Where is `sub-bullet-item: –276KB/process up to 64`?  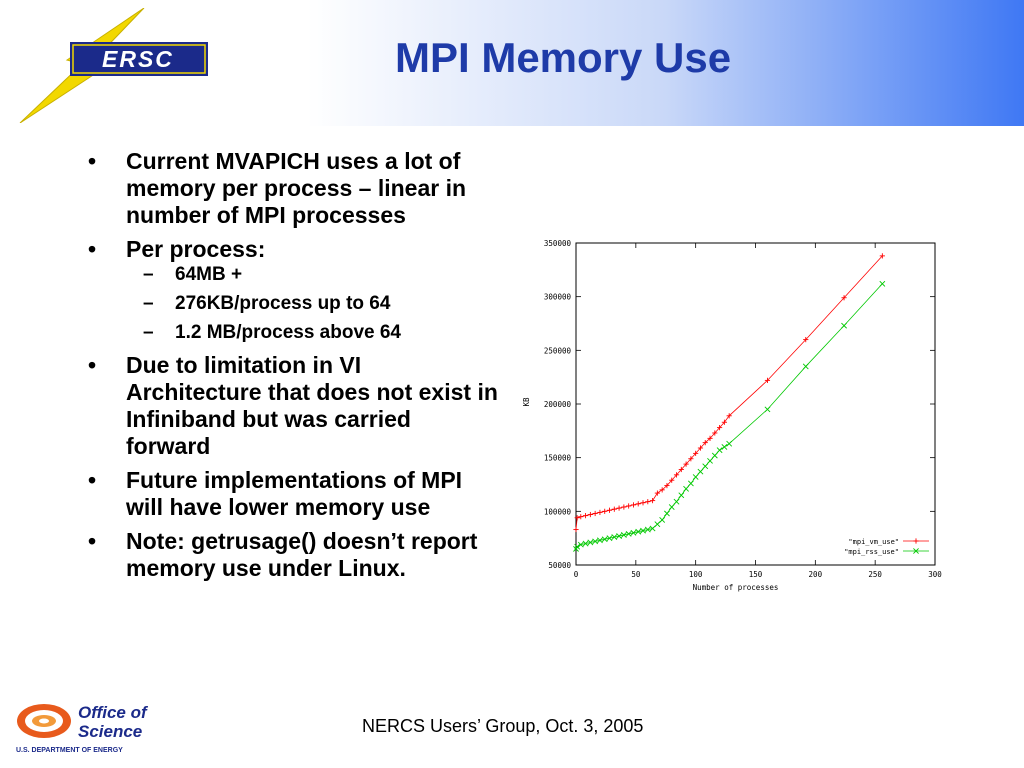
sub-bullet-item: –276KB/process up to 64 is located at coordinates (267, 303).